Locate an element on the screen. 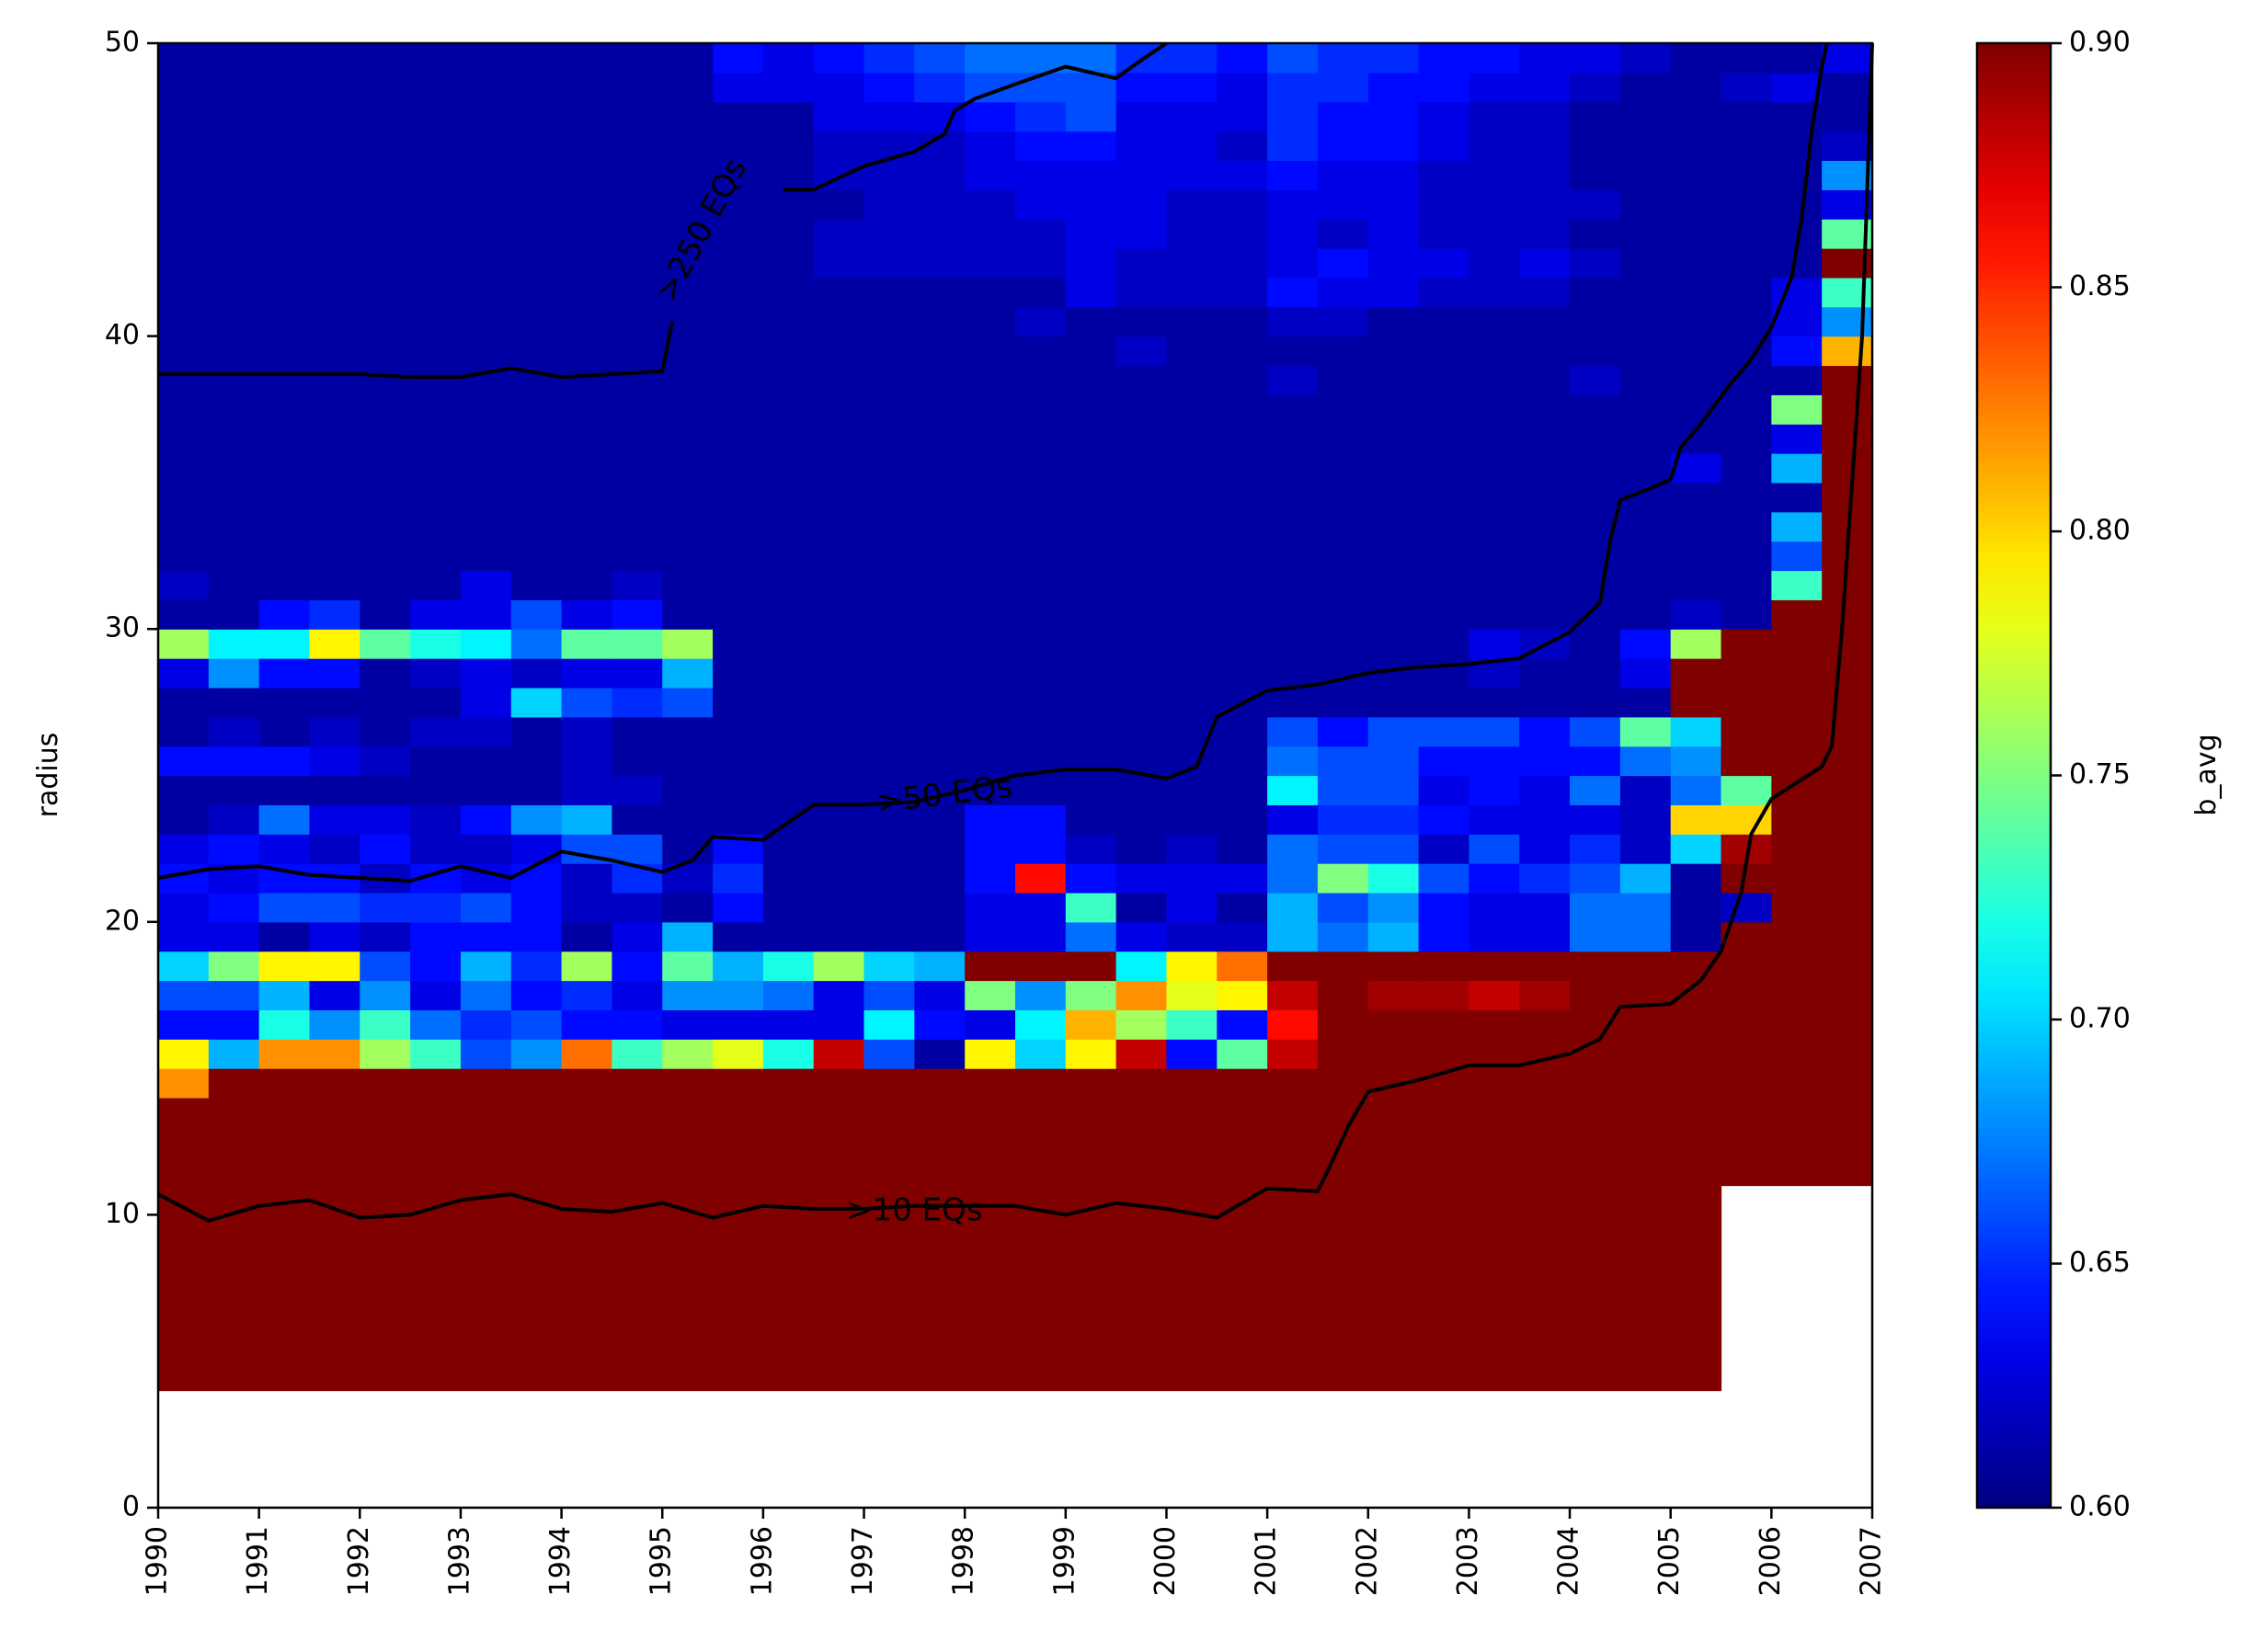 This screenshot has height=1652, width=2241. colorbar-label: b_avg is located at coordinates (2206, 775).